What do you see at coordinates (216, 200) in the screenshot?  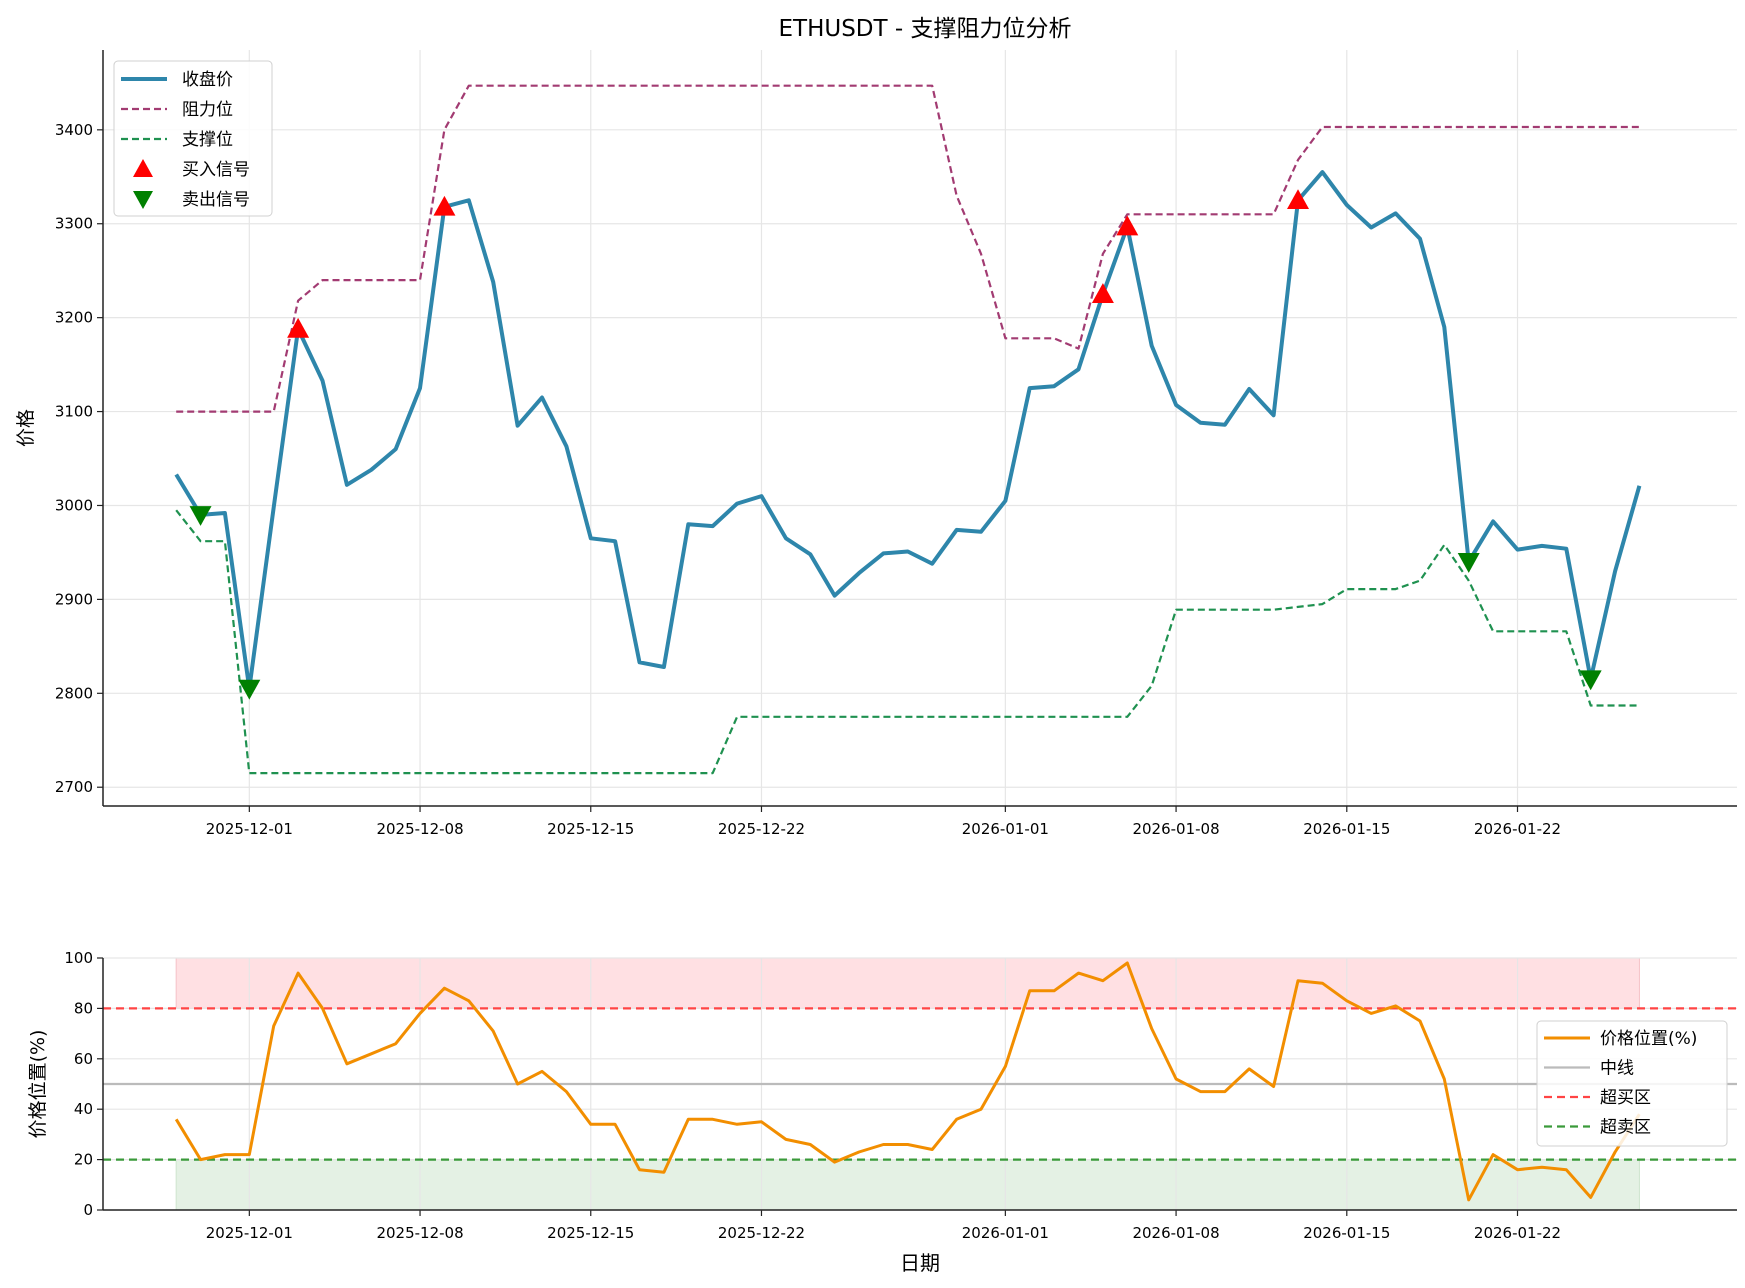 I see `legend-label: 卖出信号` at bounding box center [216, 200].